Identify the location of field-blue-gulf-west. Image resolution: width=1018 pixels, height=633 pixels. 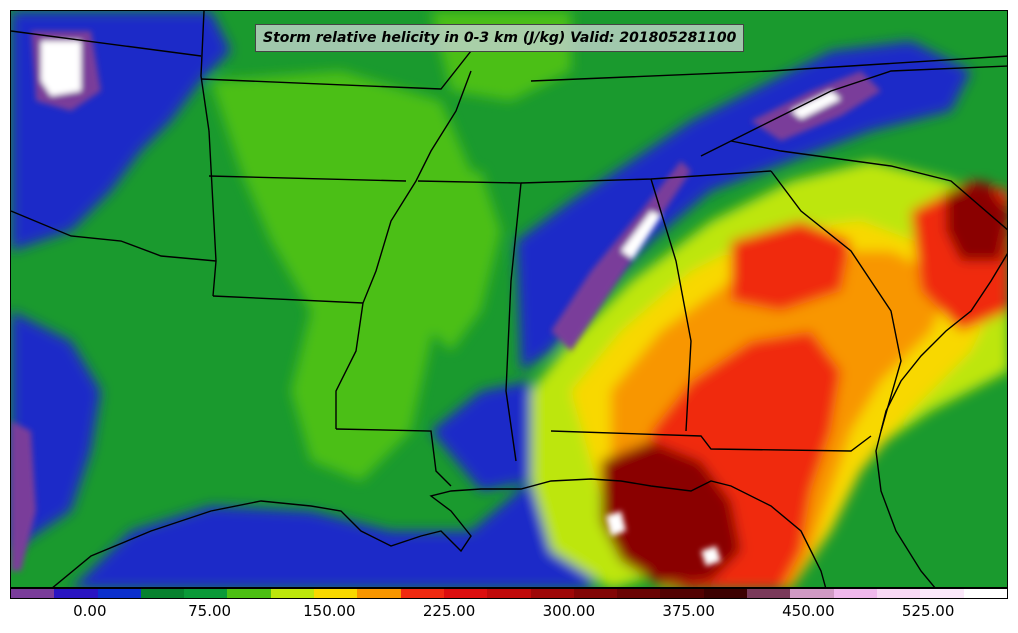
(337, 534).